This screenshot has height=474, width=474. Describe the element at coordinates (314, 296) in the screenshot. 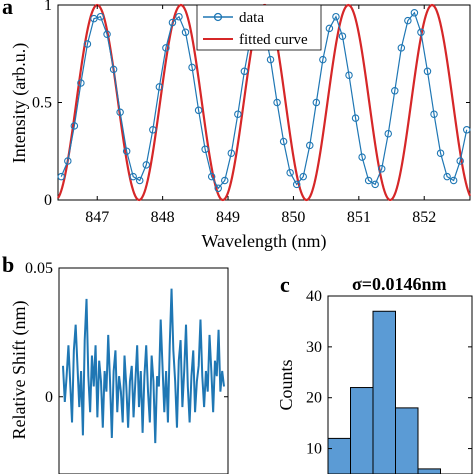

I see `y-tick-label: 40` at that location.